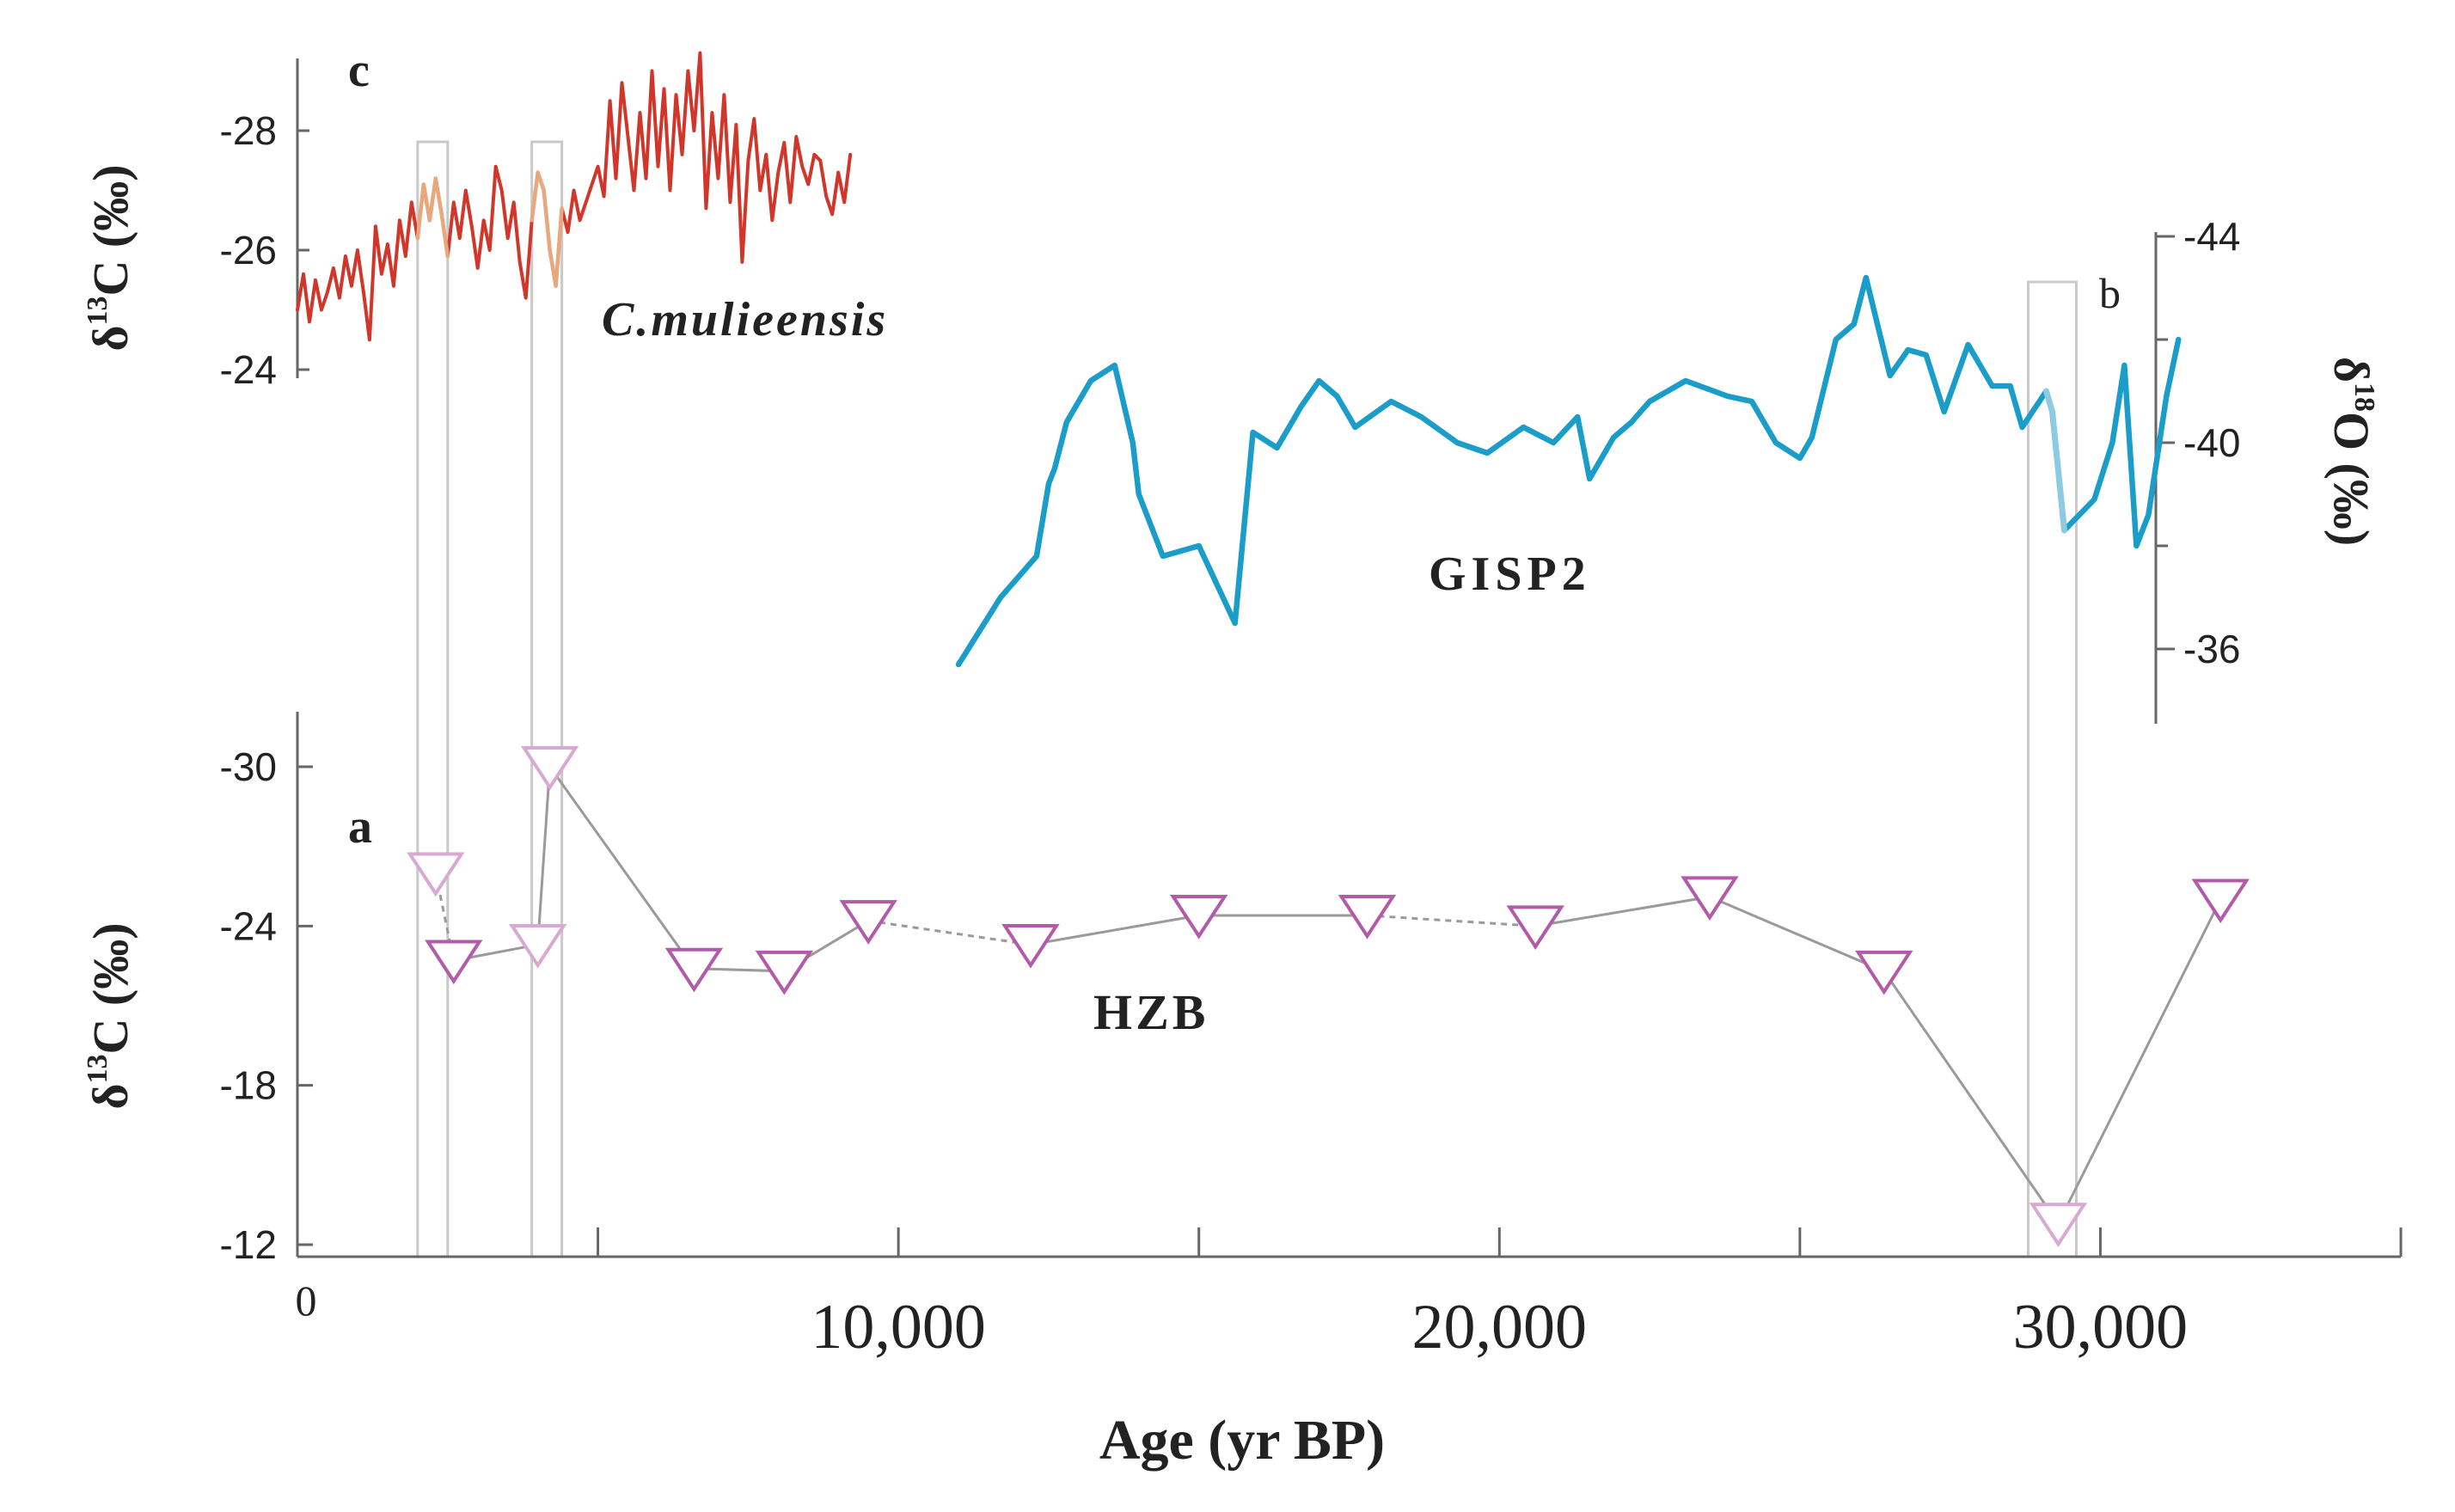  I want to click on x-tick-label: 30,000, so click(2101, 1327).